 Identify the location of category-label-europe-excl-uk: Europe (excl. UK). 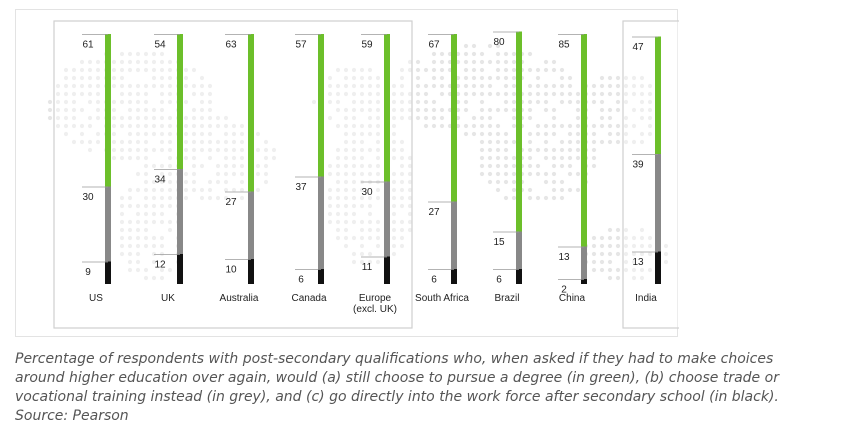
(375, 304).